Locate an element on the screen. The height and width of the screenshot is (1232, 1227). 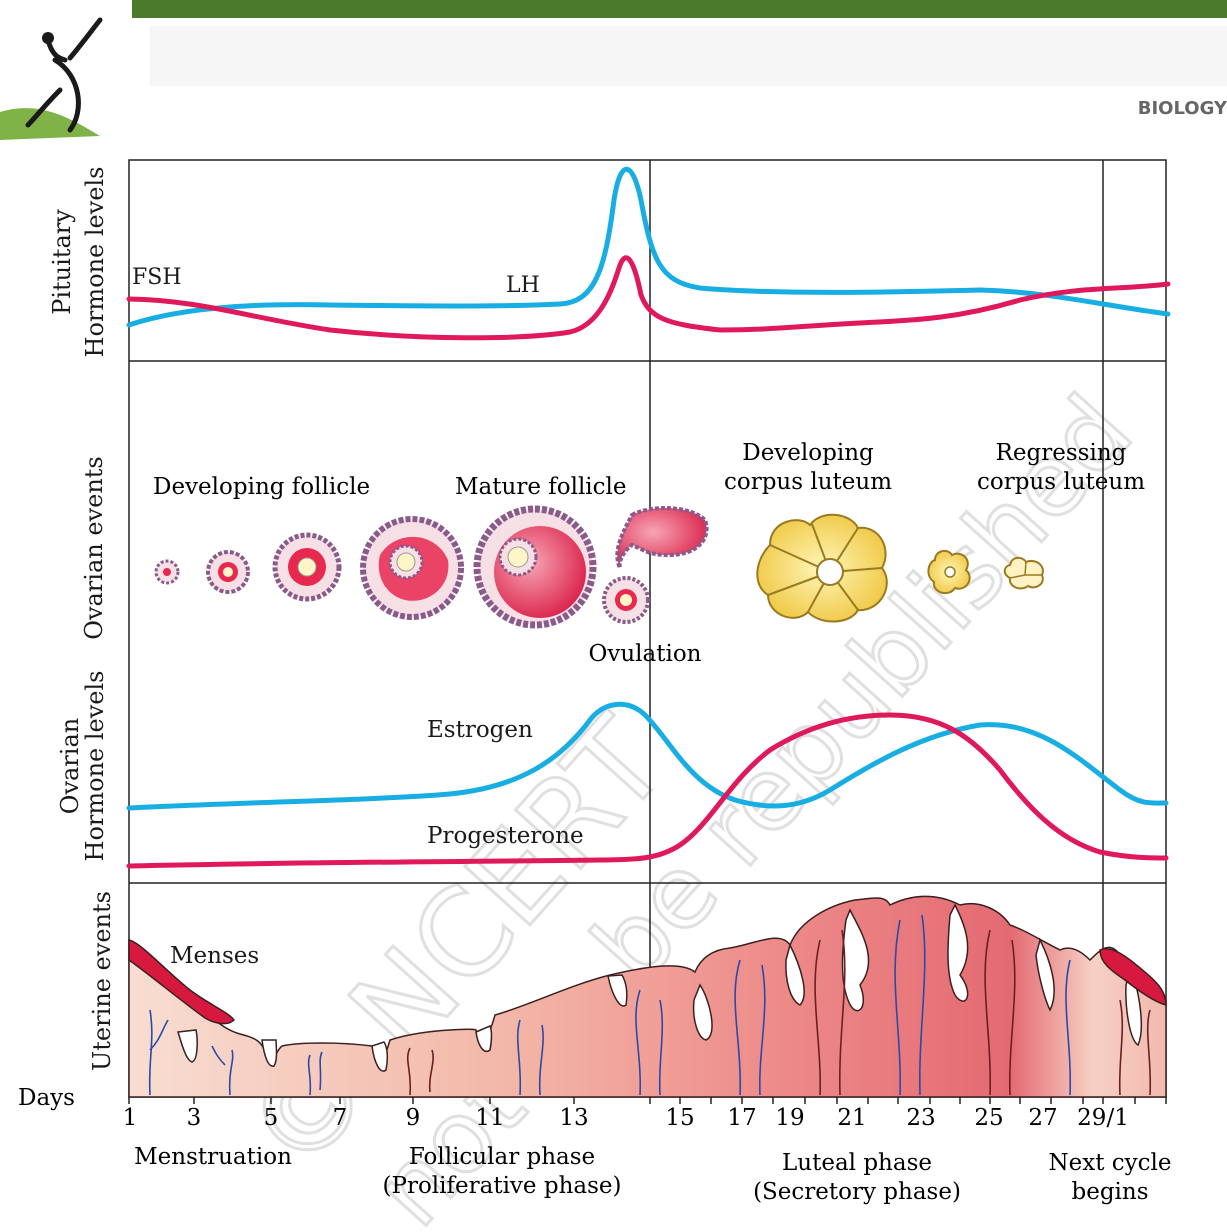
header-band is located at coordinates (679, 9).